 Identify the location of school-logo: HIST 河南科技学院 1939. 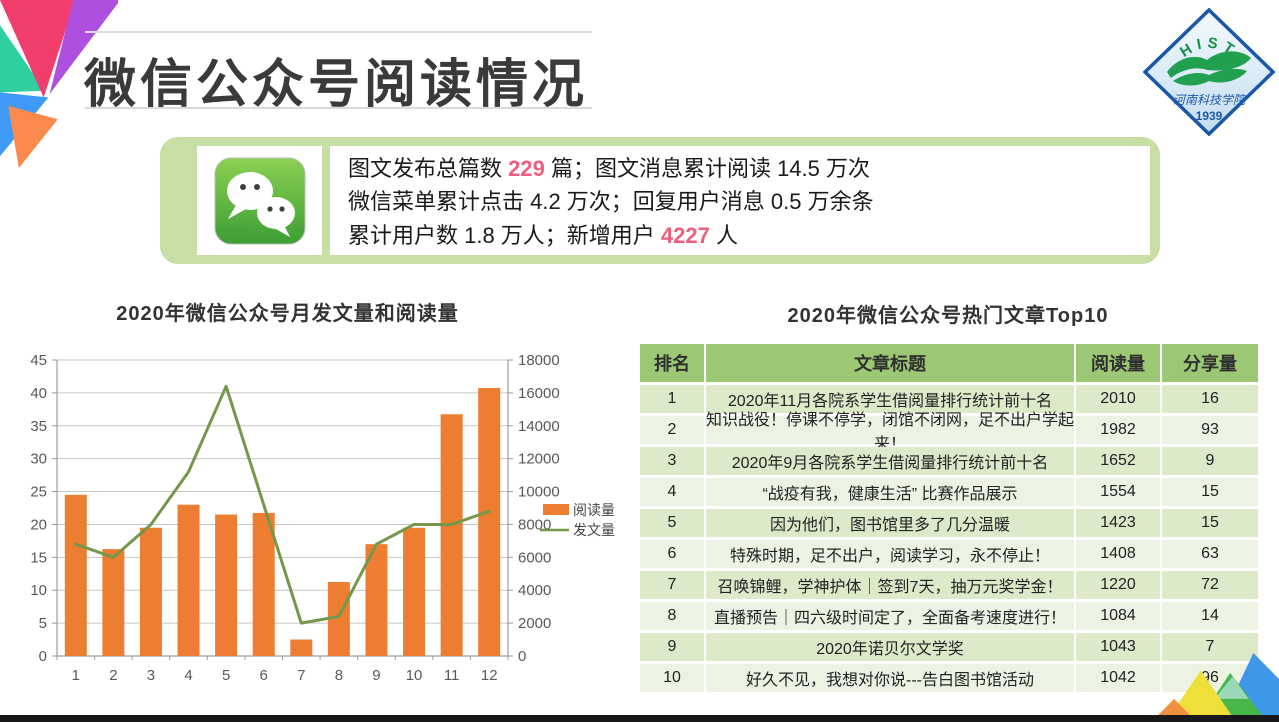
(1209, 72).